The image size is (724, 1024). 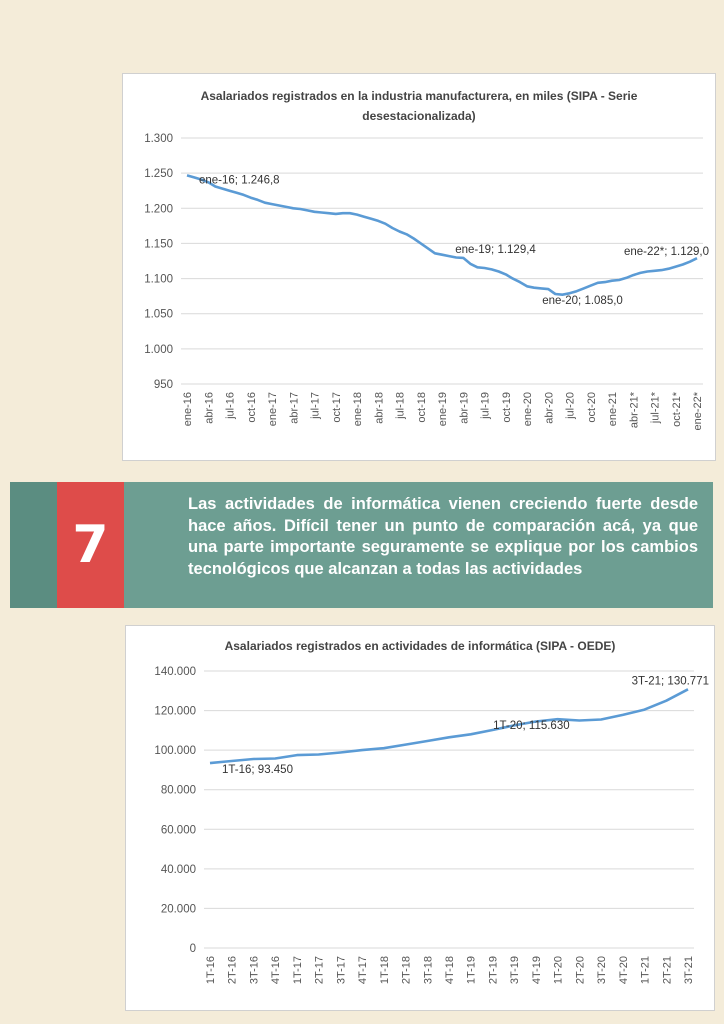 I want to click on y-tick-label: 60.000, so click(x=178, y=830).